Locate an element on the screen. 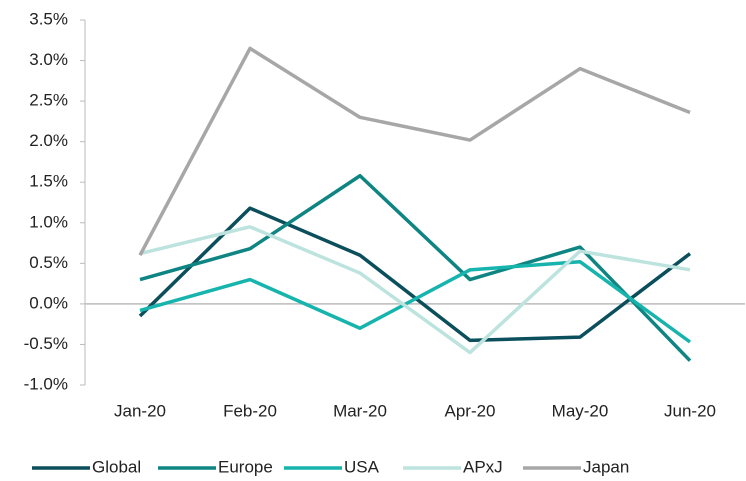 The height and width of the screenshot is (481, 746). y-tick-label: -1.0% is located at coordinates (46, 383).